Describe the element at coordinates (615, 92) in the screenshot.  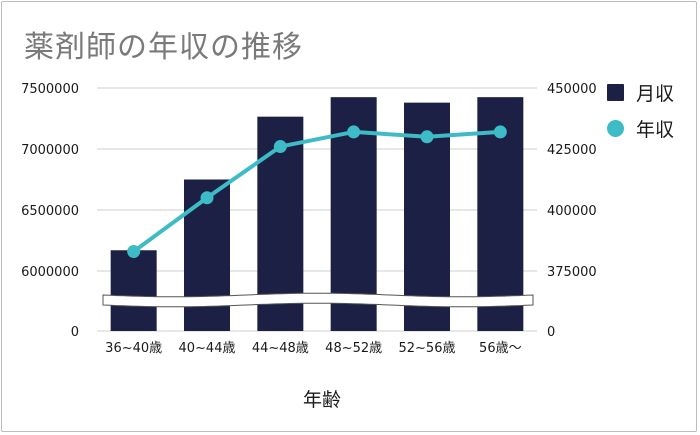
I see `legend-swatch-bar` at that location.